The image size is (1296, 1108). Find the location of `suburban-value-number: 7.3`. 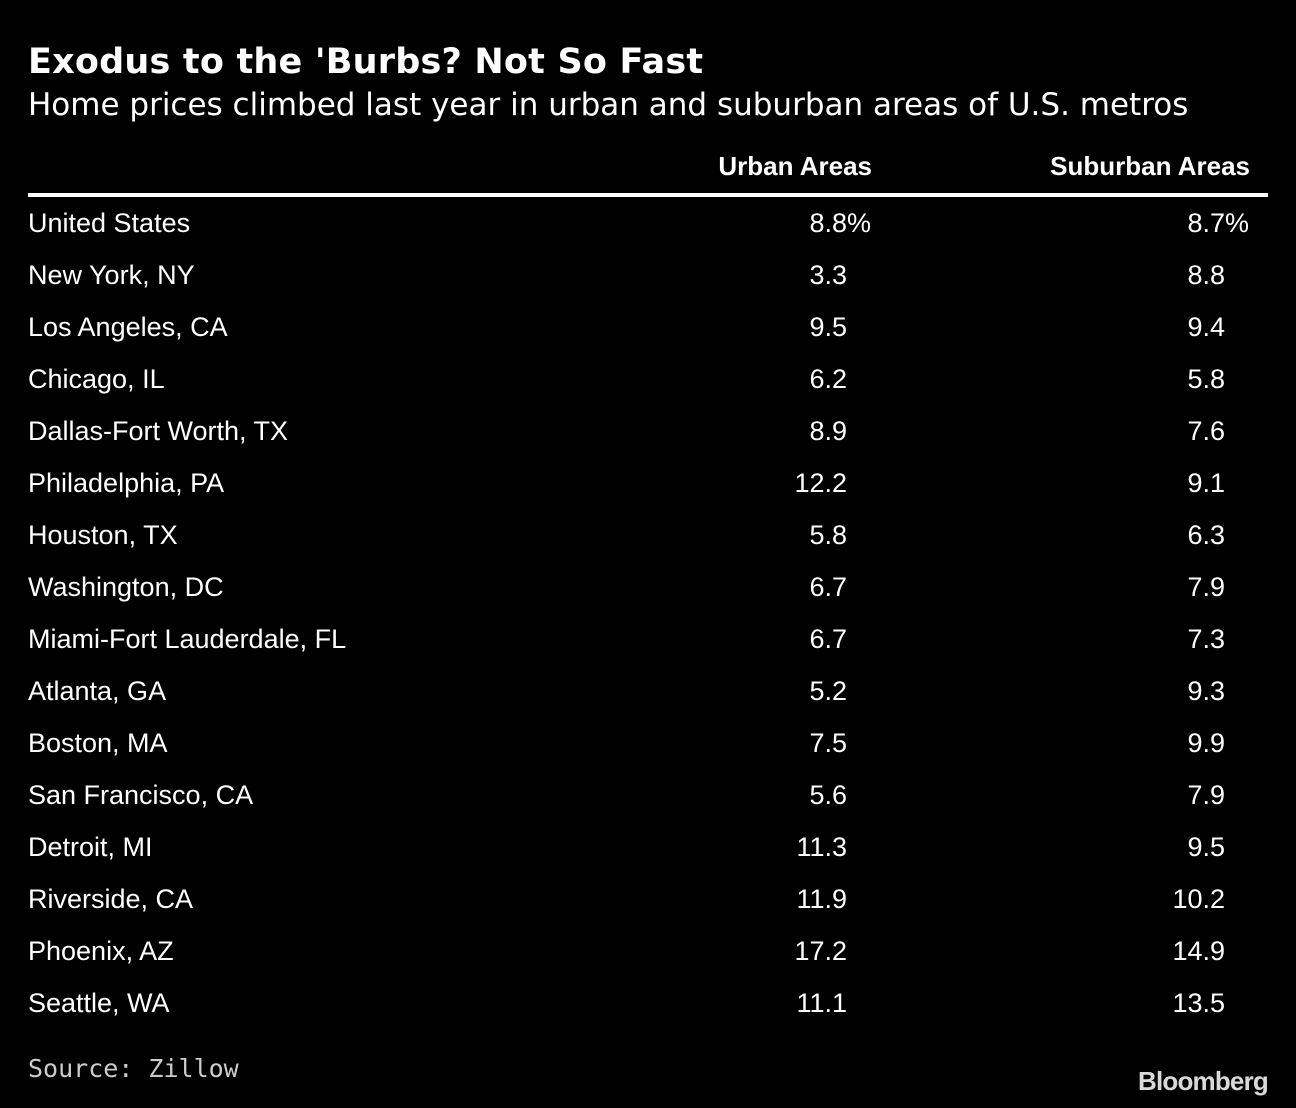

suburban-value-number: 7.3 is located at coordinates (1206, 639).